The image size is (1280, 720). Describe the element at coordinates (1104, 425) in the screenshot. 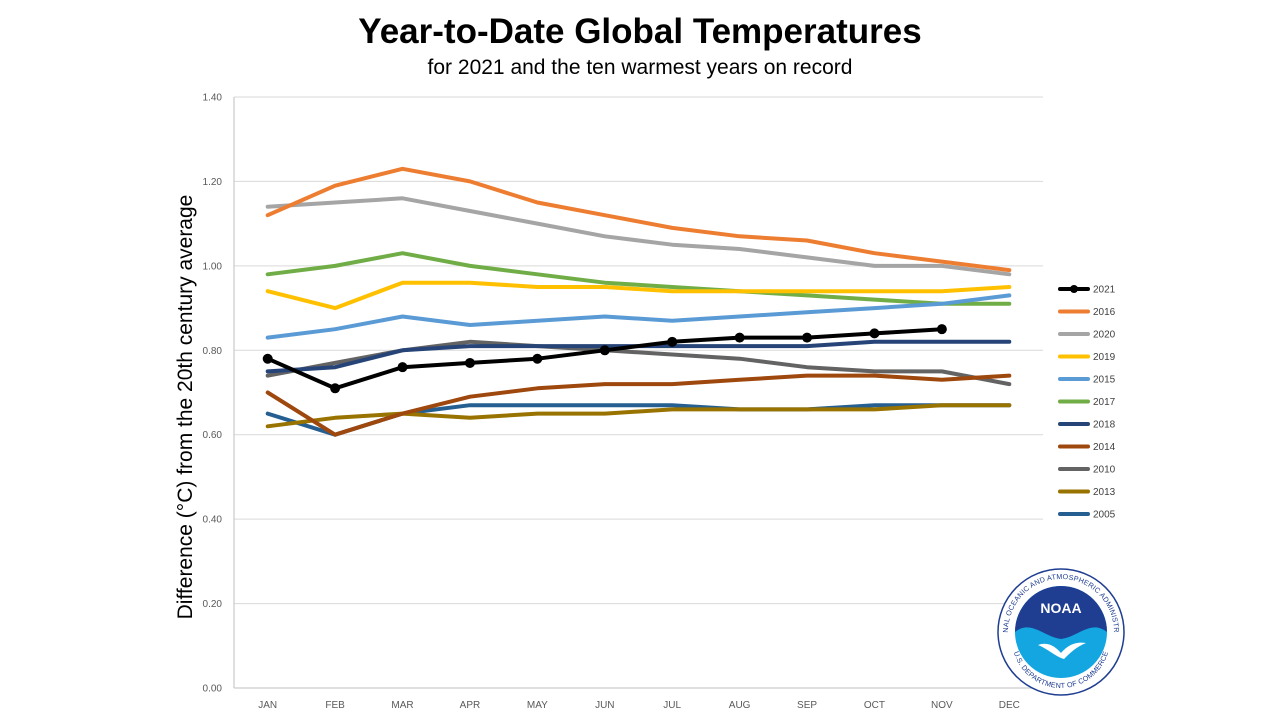

I see `legend-label: 2018` at that location.